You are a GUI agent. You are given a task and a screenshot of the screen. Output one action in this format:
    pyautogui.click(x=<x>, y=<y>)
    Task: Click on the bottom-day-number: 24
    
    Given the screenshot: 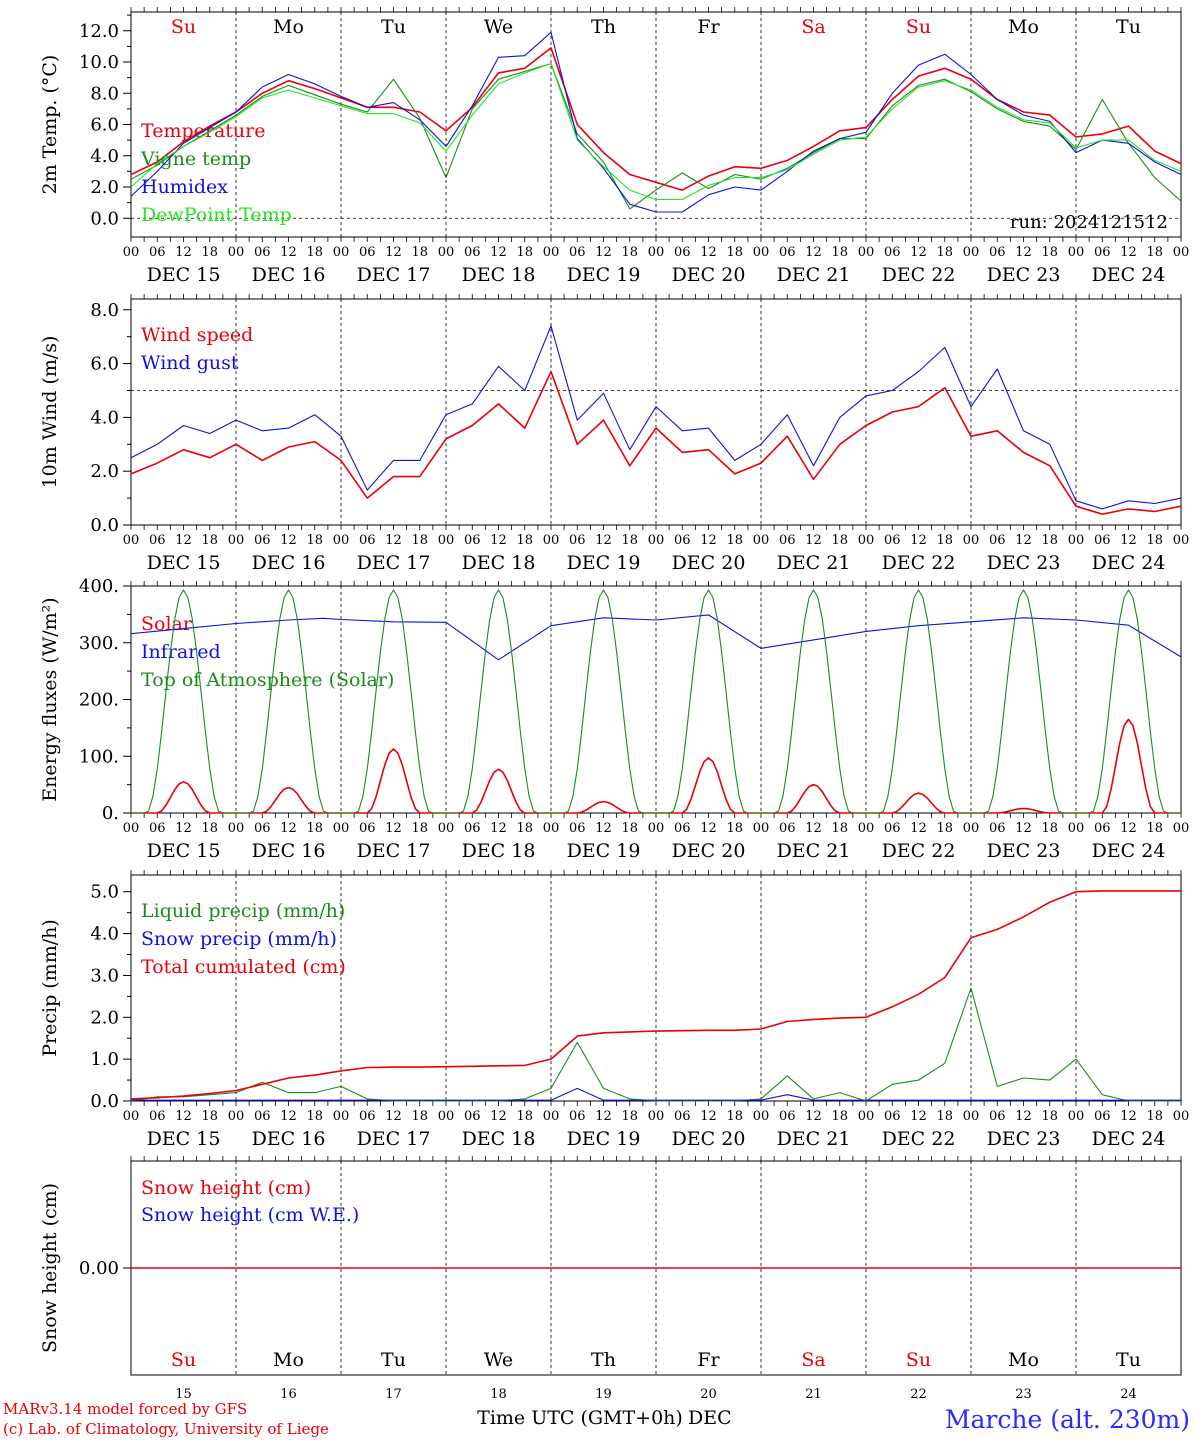 What is the action you would take?
    pyautogui.click(x=1128, y=1394)
    